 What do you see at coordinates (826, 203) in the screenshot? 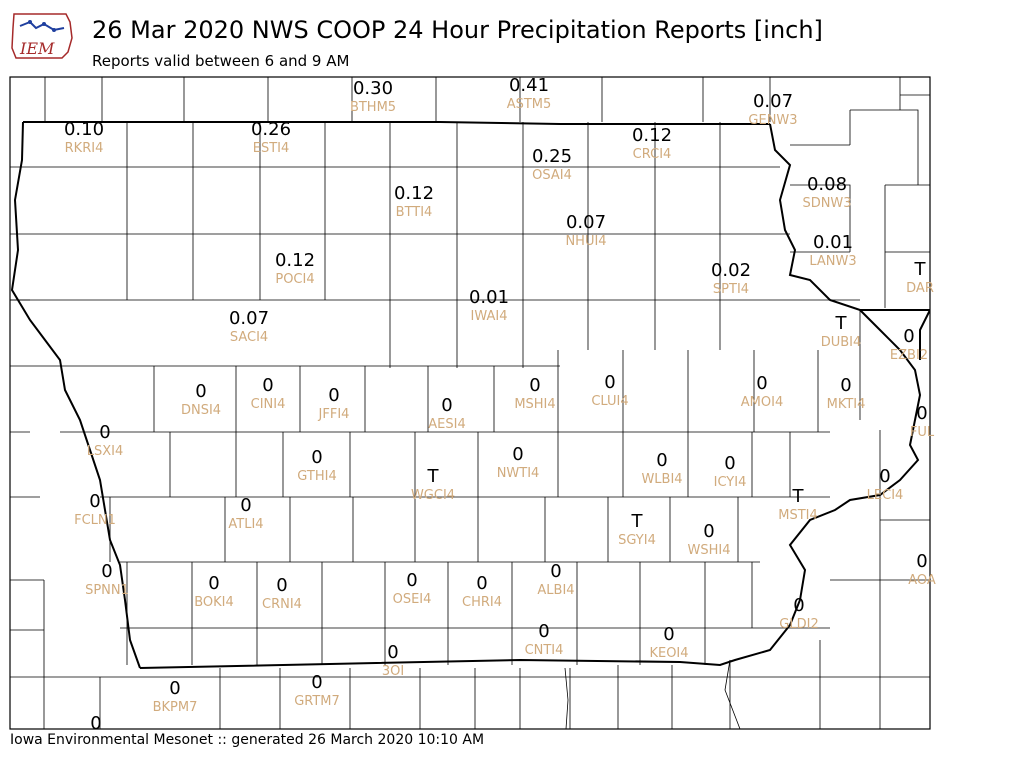
I see `station-id: SDNW3` at bounding box center [826, 203].